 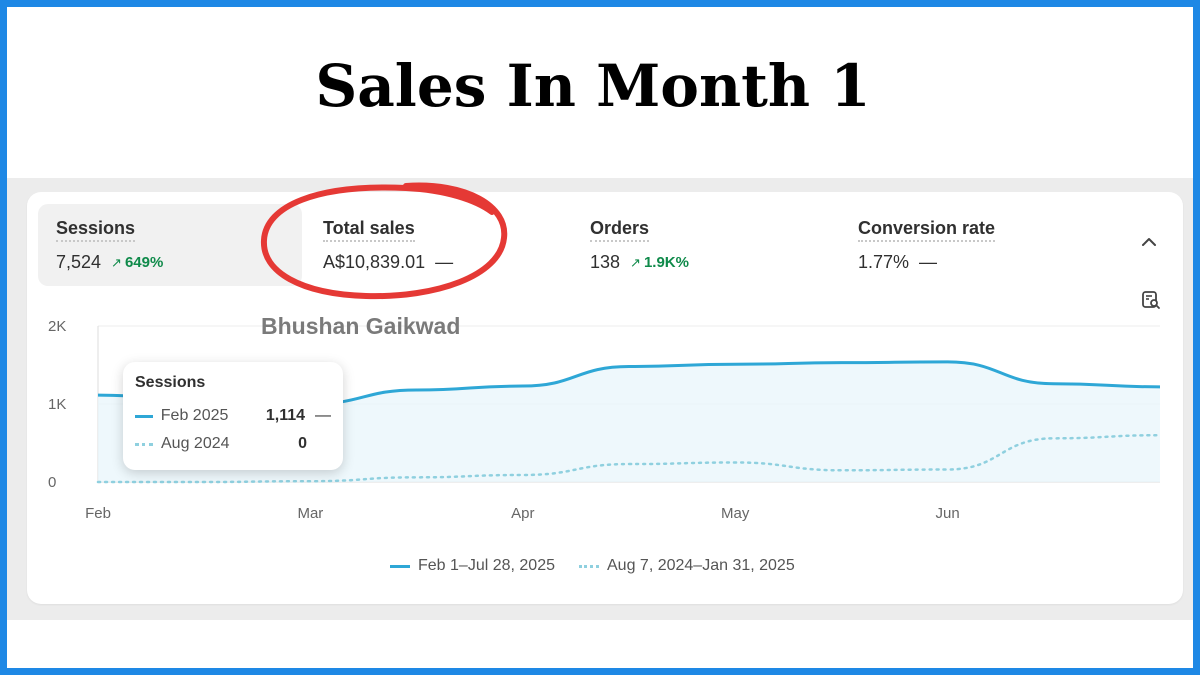 I want to click on metric-label: Sessions, so click(x=96, y=230).